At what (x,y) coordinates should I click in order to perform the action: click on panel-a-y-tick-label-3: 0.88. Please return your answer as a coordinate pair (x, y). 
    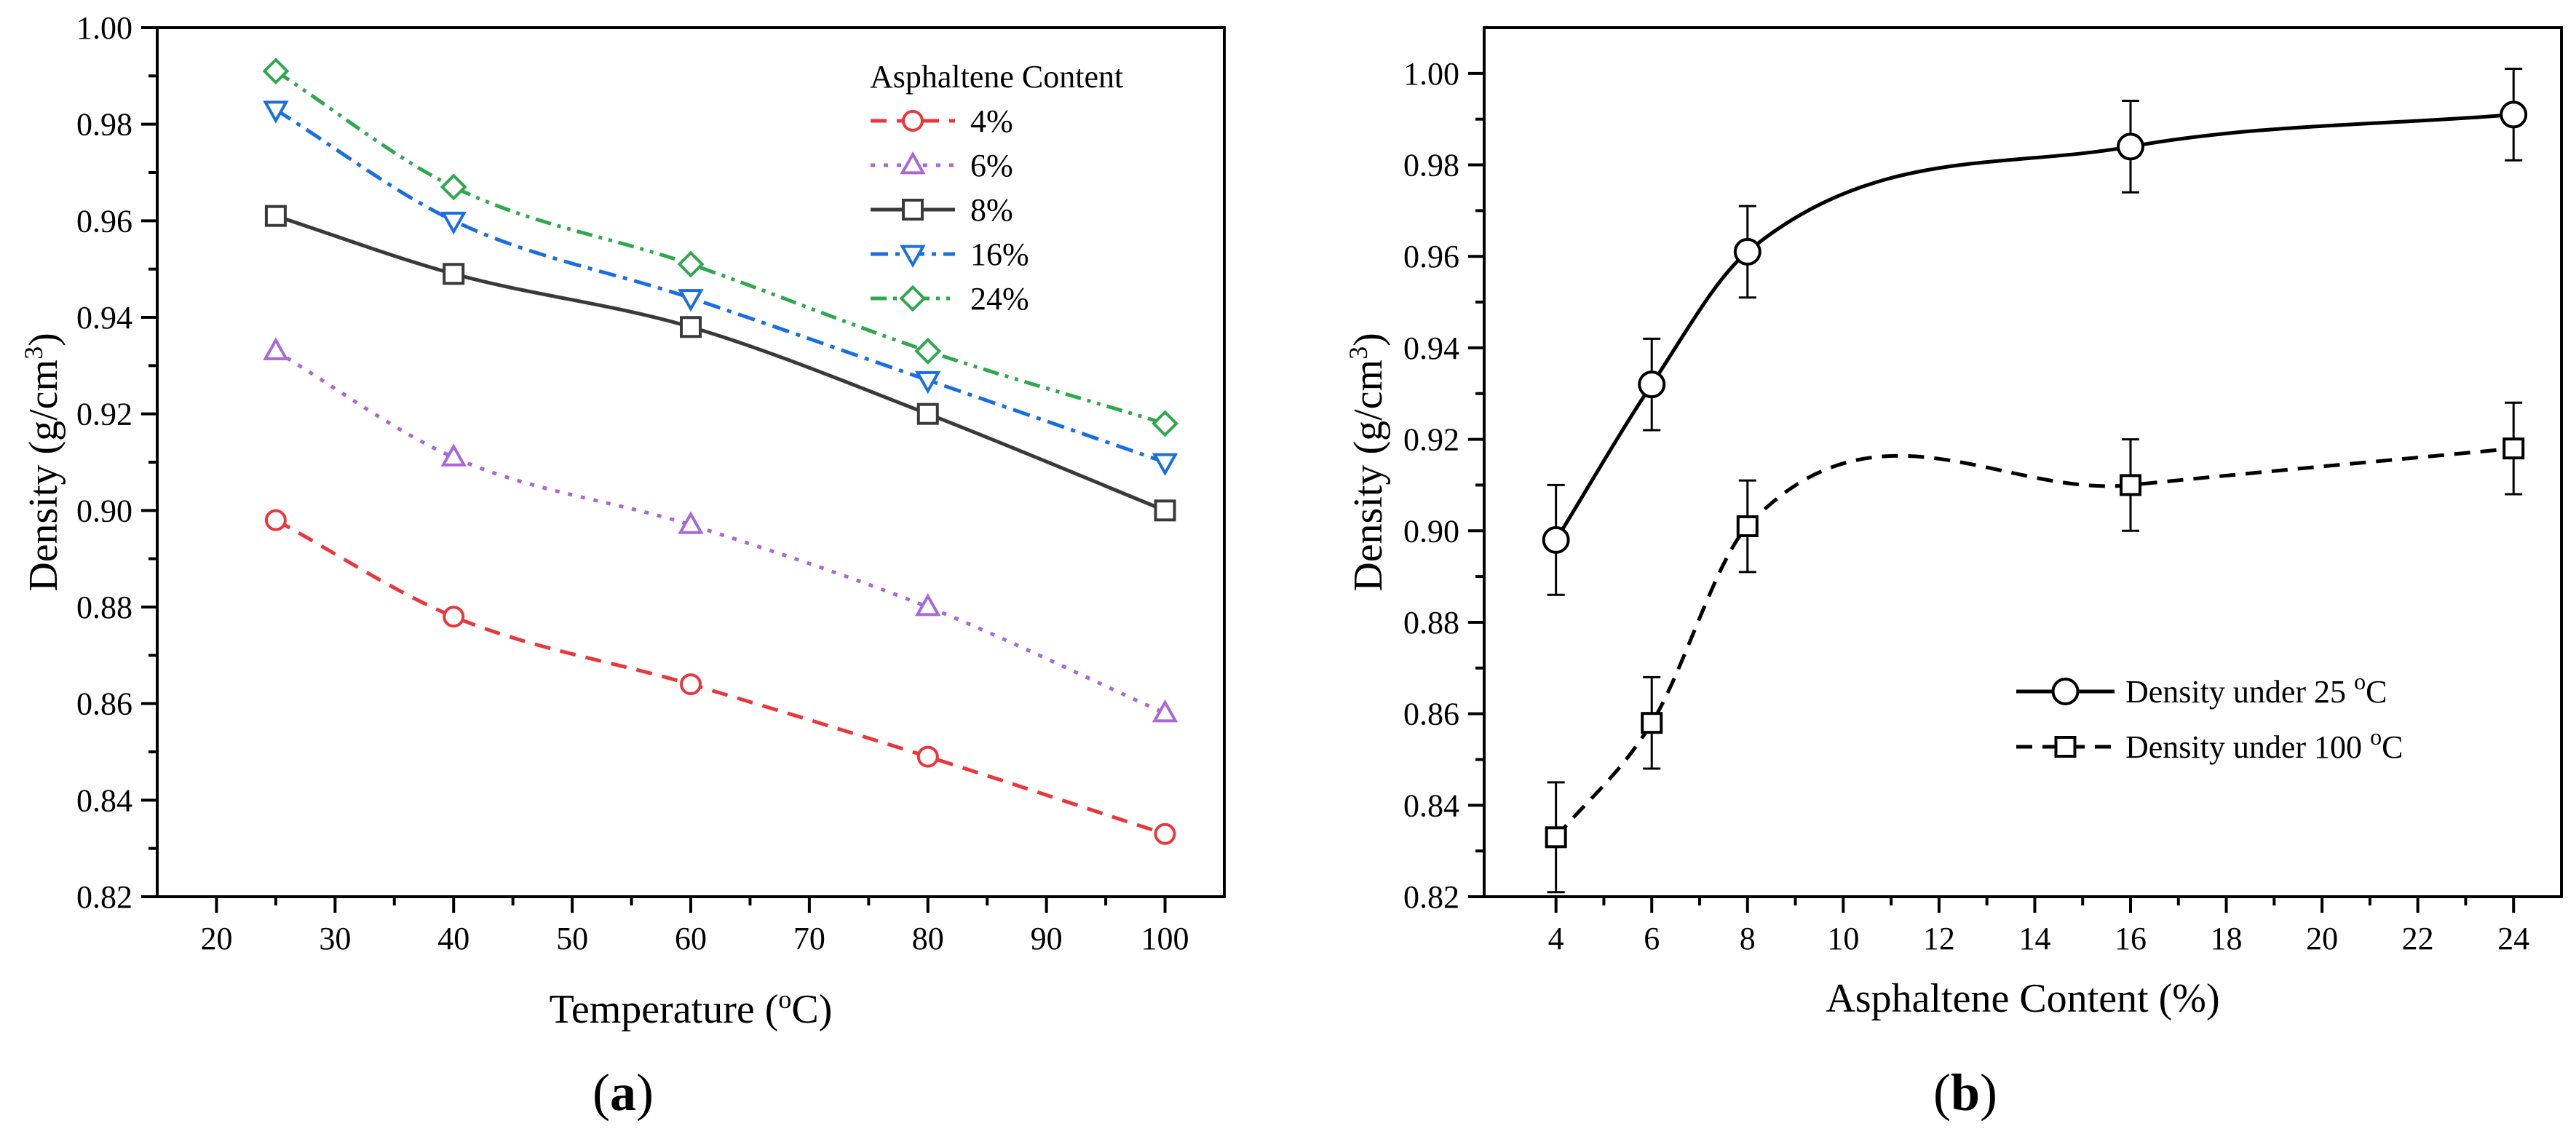
    Looking at the image, I should click on (104, 607).